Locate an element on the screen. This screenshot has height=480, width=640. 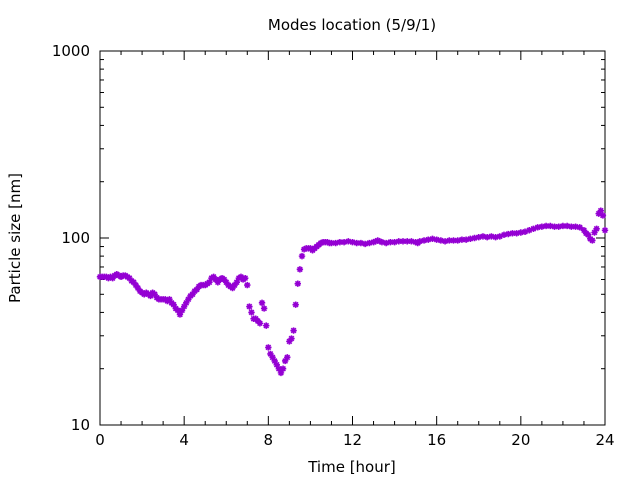
x-tick-label: 16 is located at coordinates (436, 440).